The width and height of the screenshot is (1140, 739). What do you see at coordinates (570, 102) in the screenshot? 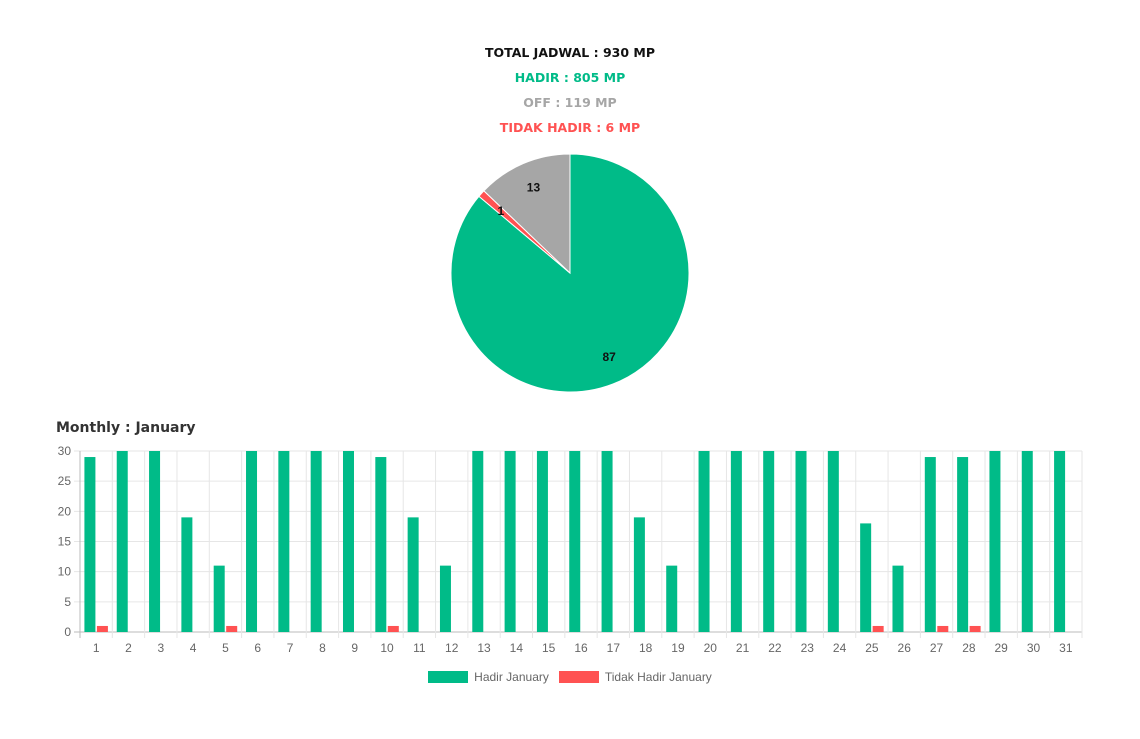
I see `off-text: OFF : 119 MP` at bounding box center [570, 102].